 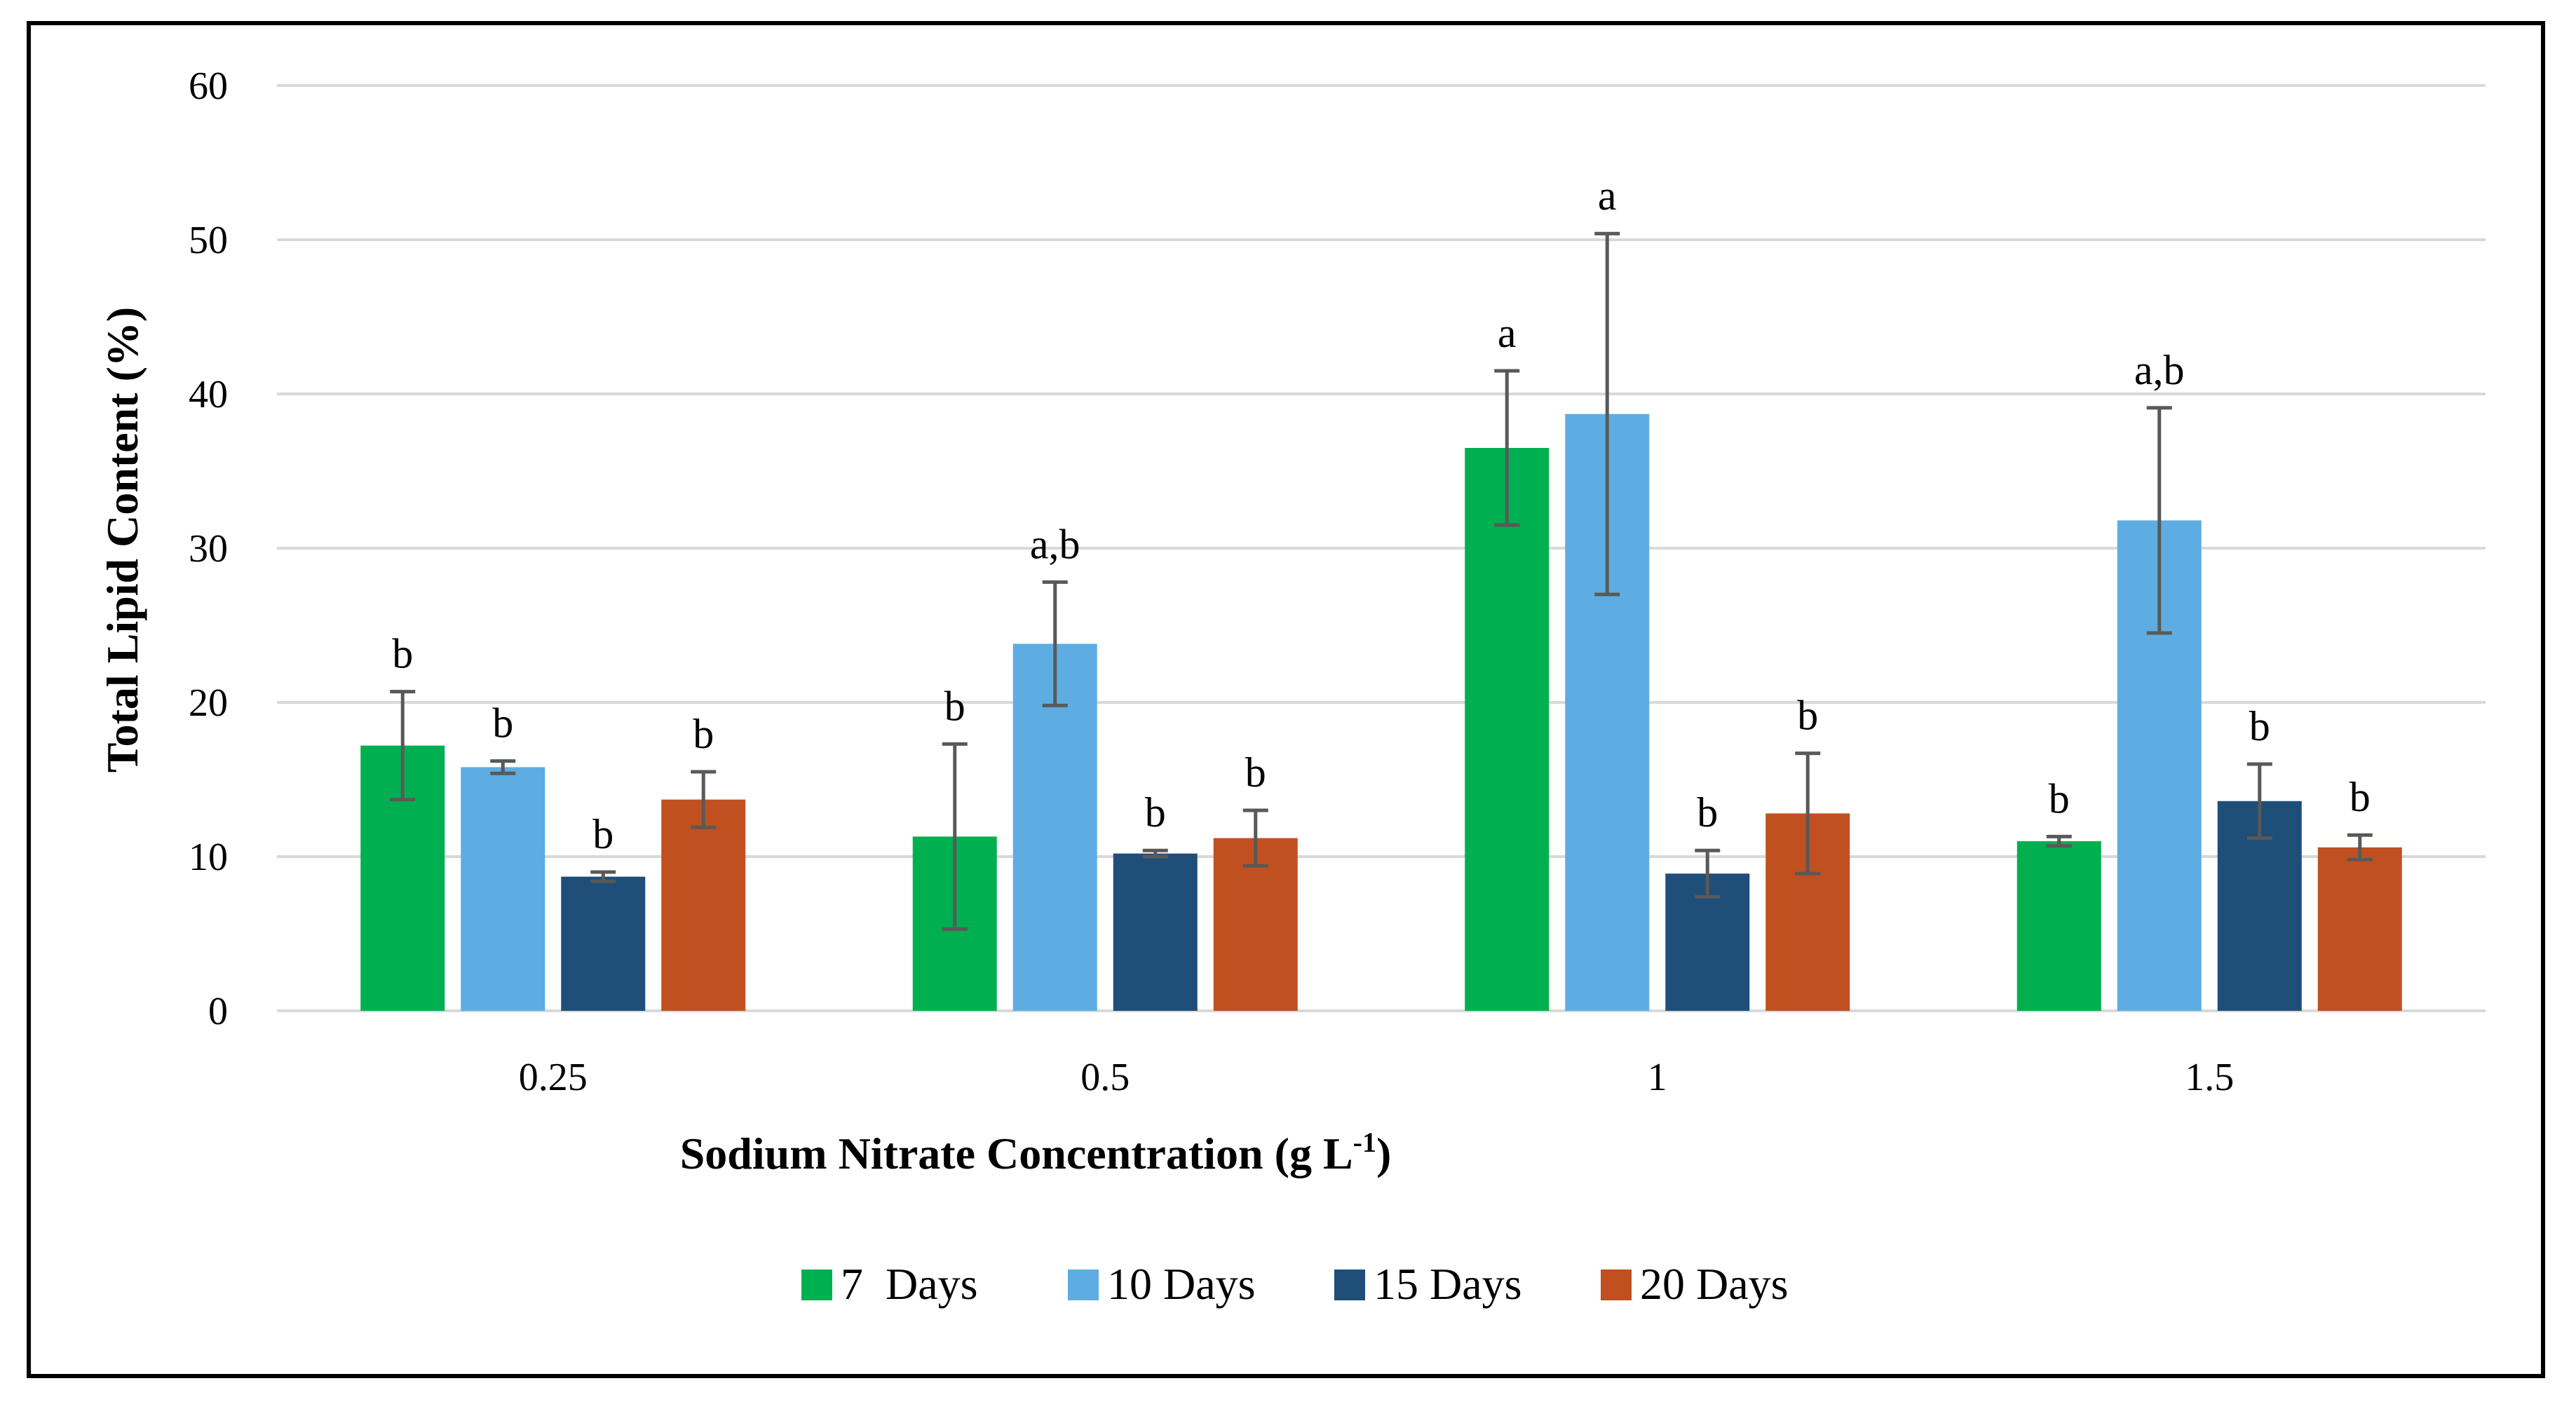 I want to click on y-axis-ticks: 0 10 20 30 40 50 60, so click(x=208, y=548).